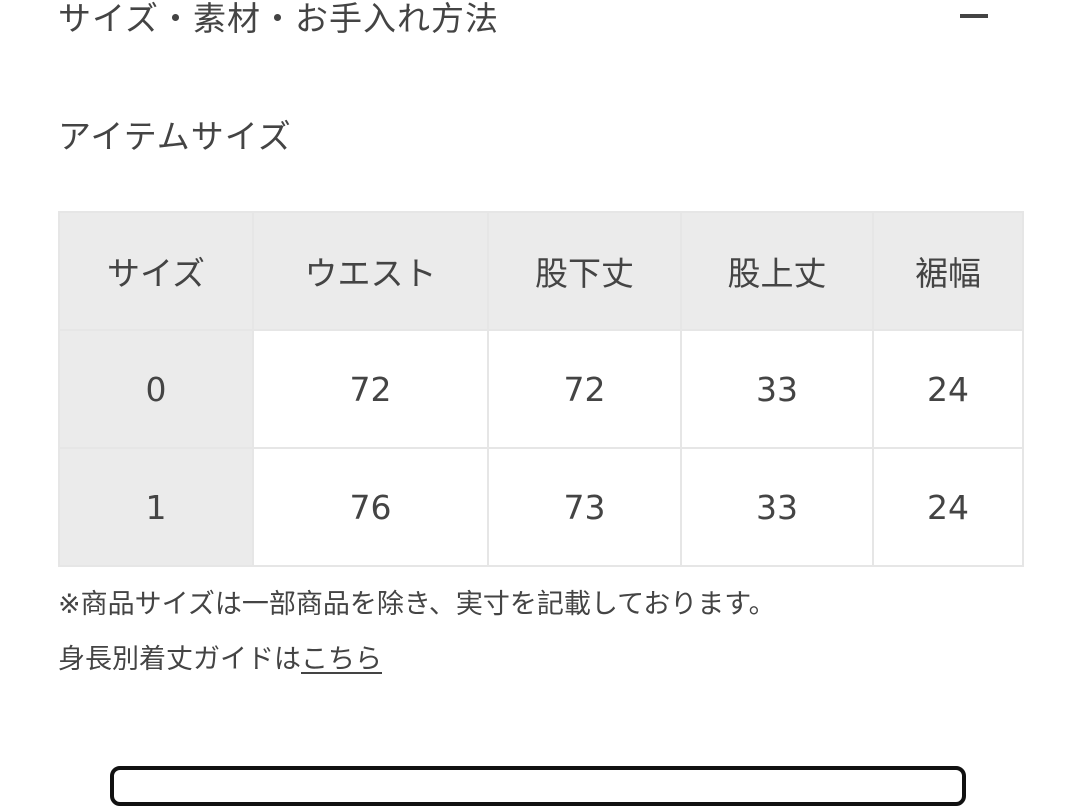  Describe the element at coordinates (179, 659) in the screenshot. I see `guide-text: 身長別着丈ガイドは` at that location.